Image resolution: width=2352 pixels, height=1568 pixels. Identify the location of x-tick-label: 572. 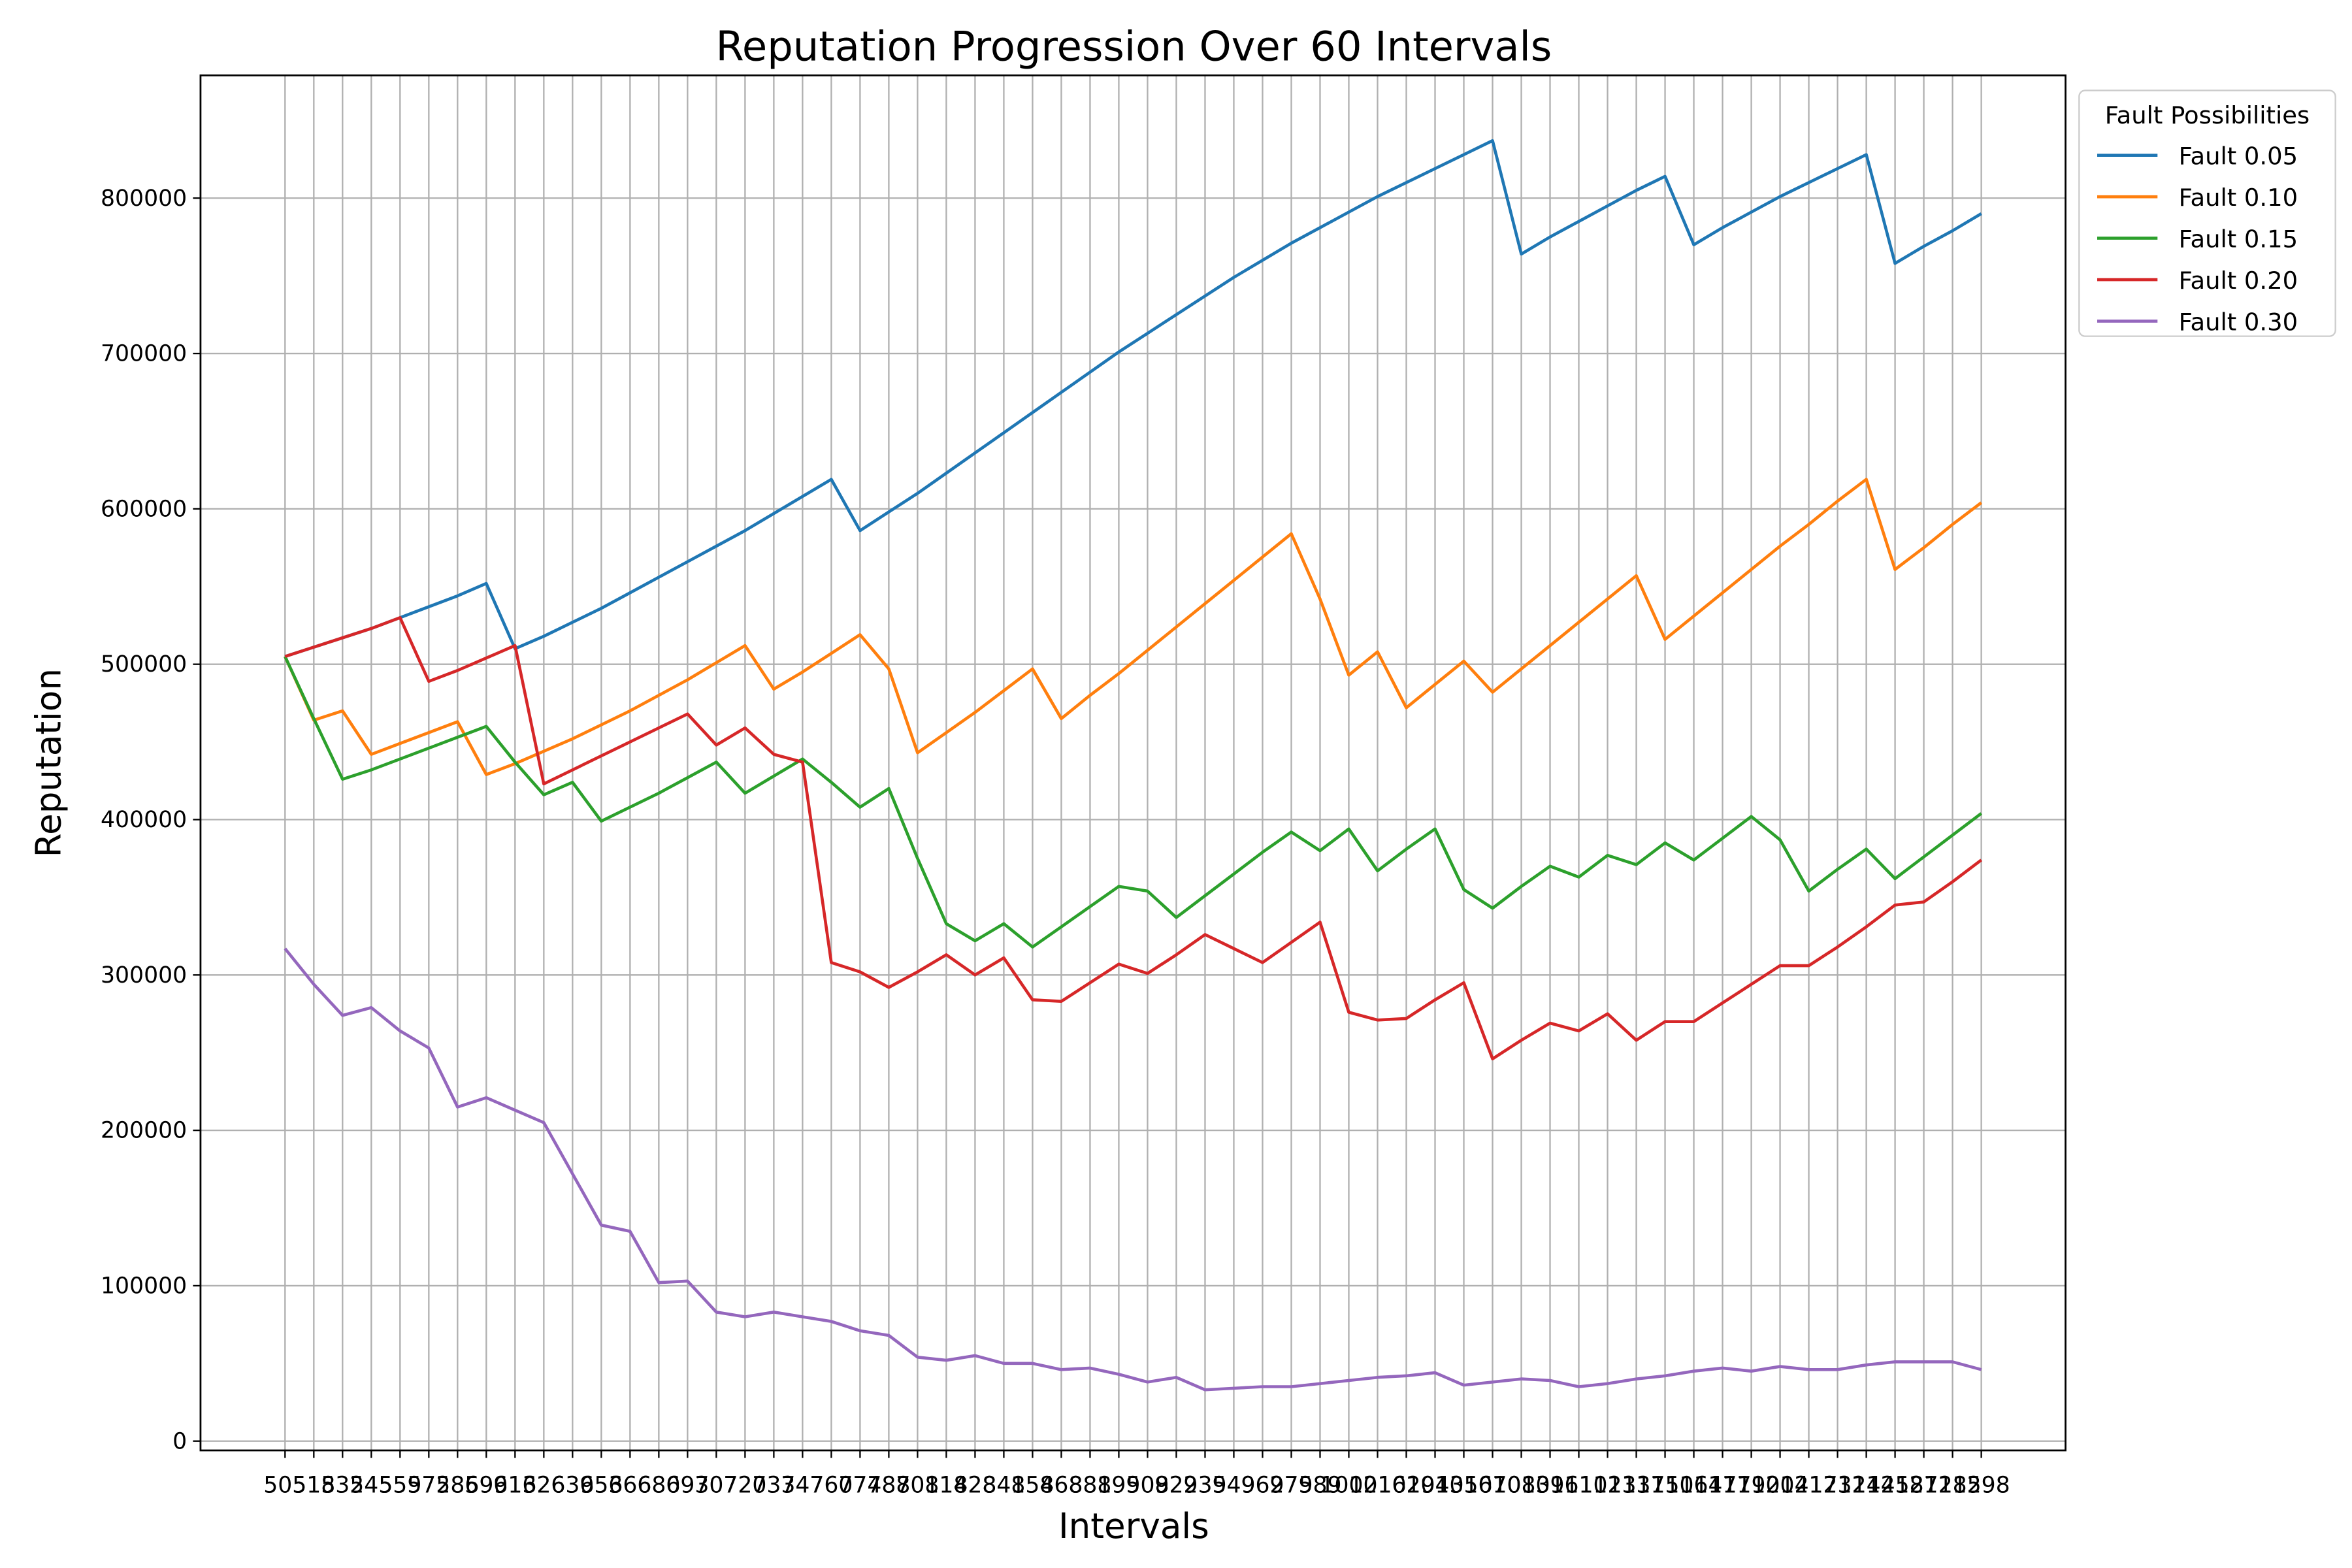
(428, 1486).